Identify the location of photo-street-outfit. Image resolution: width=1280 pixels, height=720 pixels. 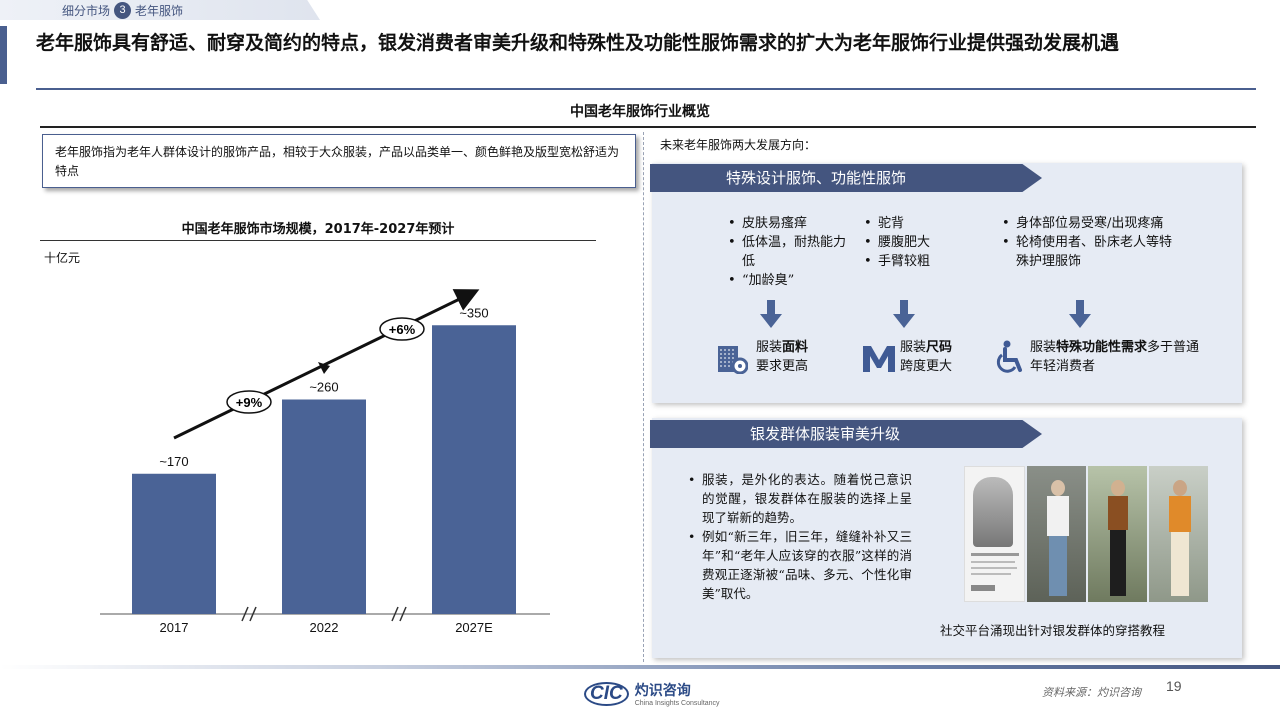
(1056, 534).